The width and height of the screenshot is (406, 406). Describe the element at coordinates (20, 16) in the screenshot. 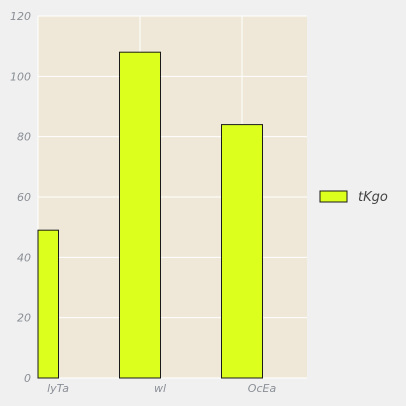

I see `y-tick-label: 120` at that location.